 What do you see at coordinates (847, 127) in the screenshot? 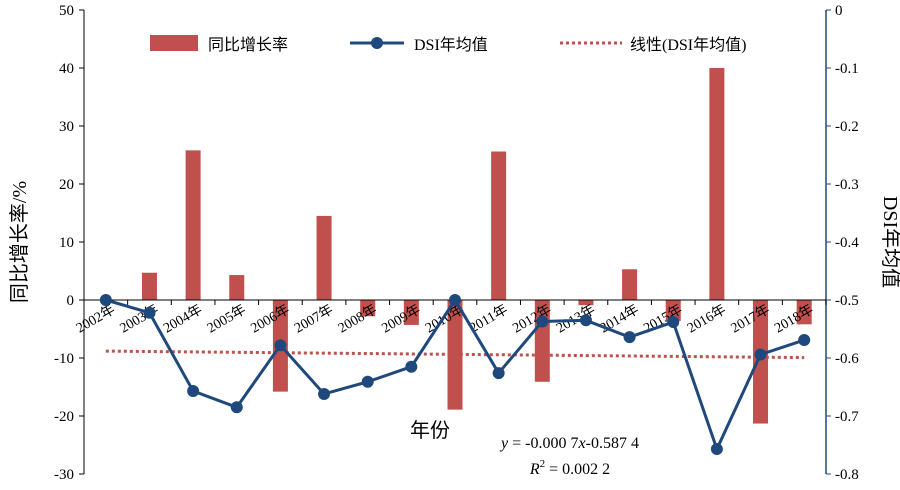
I see `y-right-tick-label-2: -0.2` at bounding box center [847, 127].